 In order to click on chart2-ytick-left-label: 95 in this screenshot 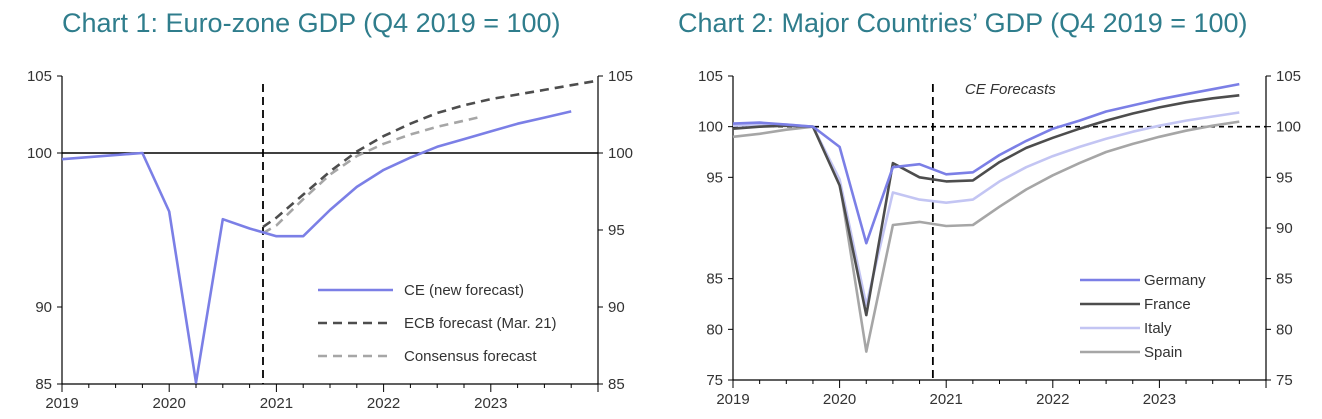, I will do `click(714, 177)`.